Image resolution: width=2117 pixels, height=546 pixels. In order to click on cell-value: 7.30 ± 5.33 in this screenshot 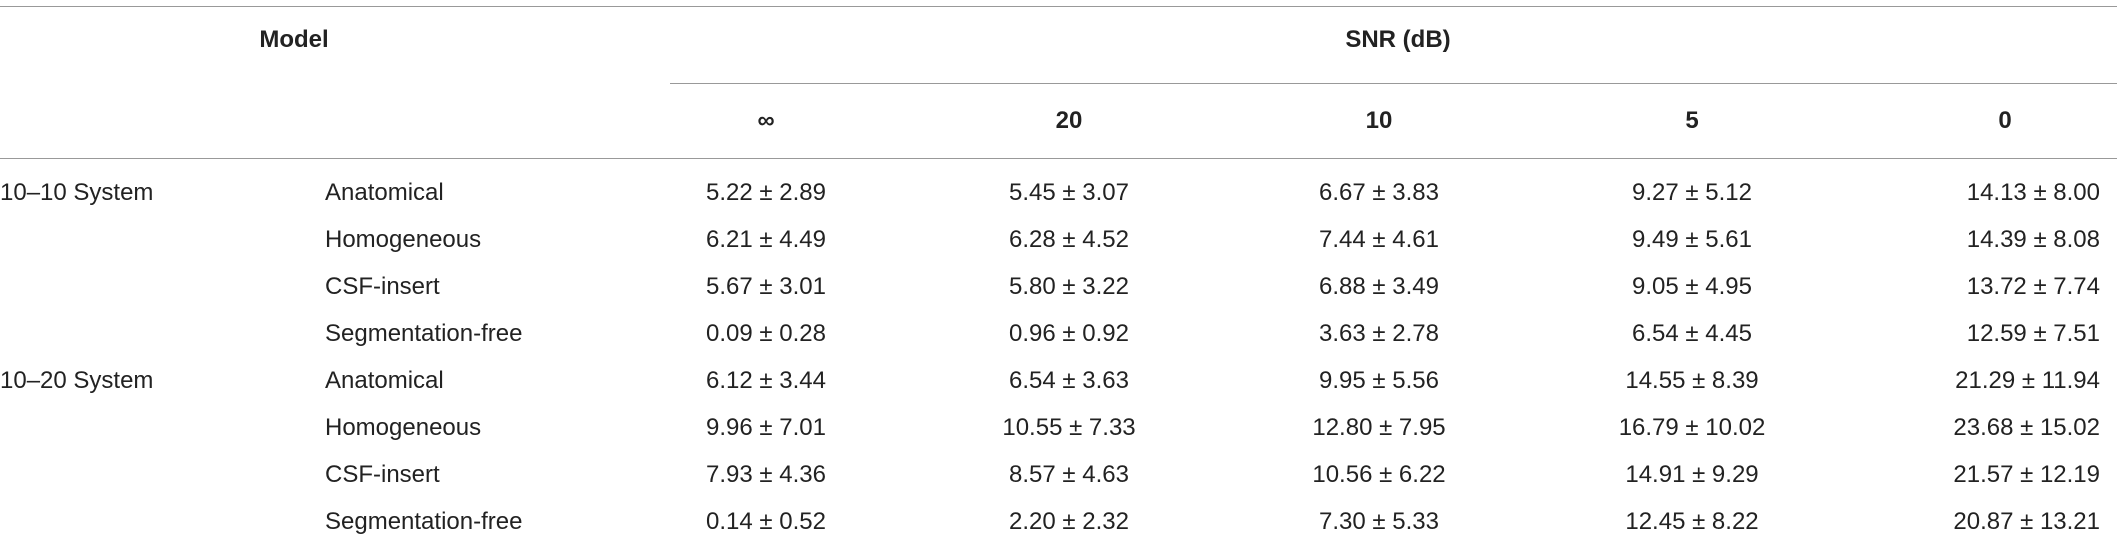, I will do `click(1379, 521)`.